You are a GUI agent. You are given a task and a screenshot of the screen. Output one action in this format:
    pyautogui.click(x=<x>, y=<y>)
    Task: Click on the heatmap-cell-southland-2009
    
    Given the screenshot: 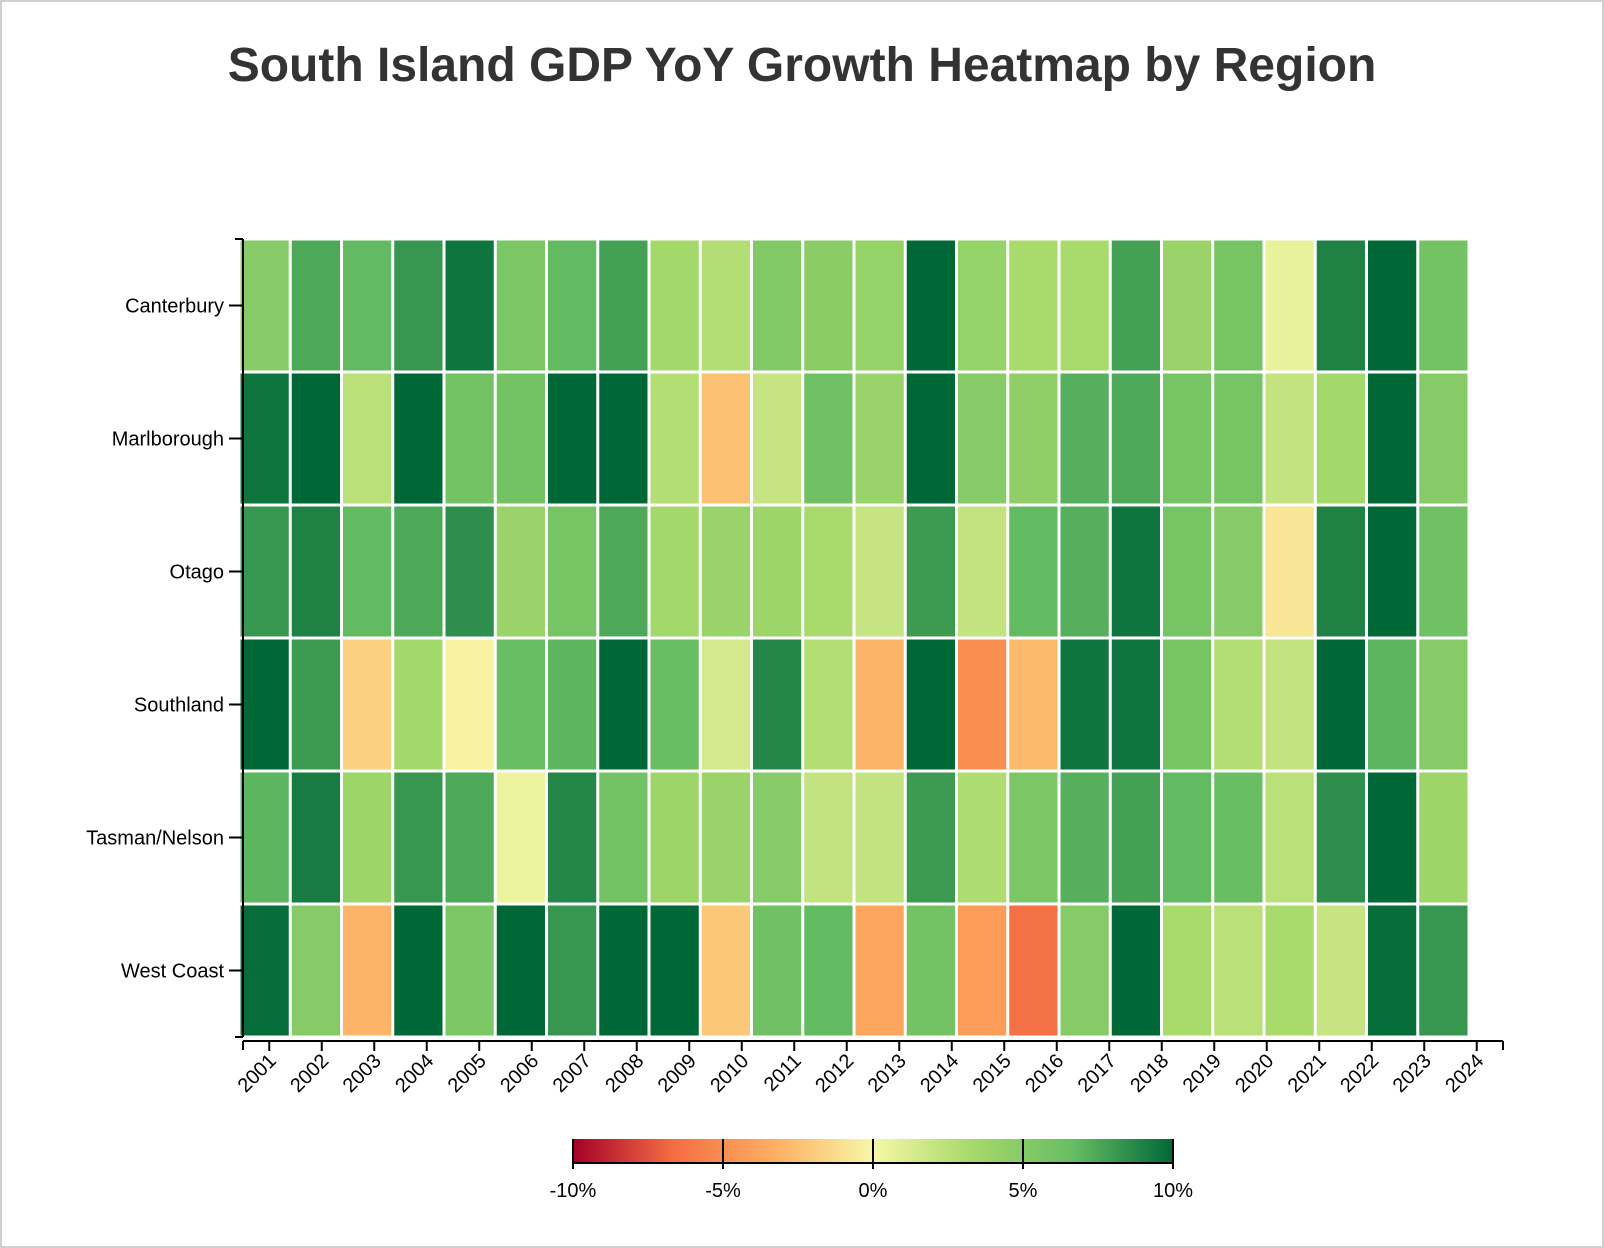 What is the action you would take?
    pyautogui.click(x=674, y=704)
    